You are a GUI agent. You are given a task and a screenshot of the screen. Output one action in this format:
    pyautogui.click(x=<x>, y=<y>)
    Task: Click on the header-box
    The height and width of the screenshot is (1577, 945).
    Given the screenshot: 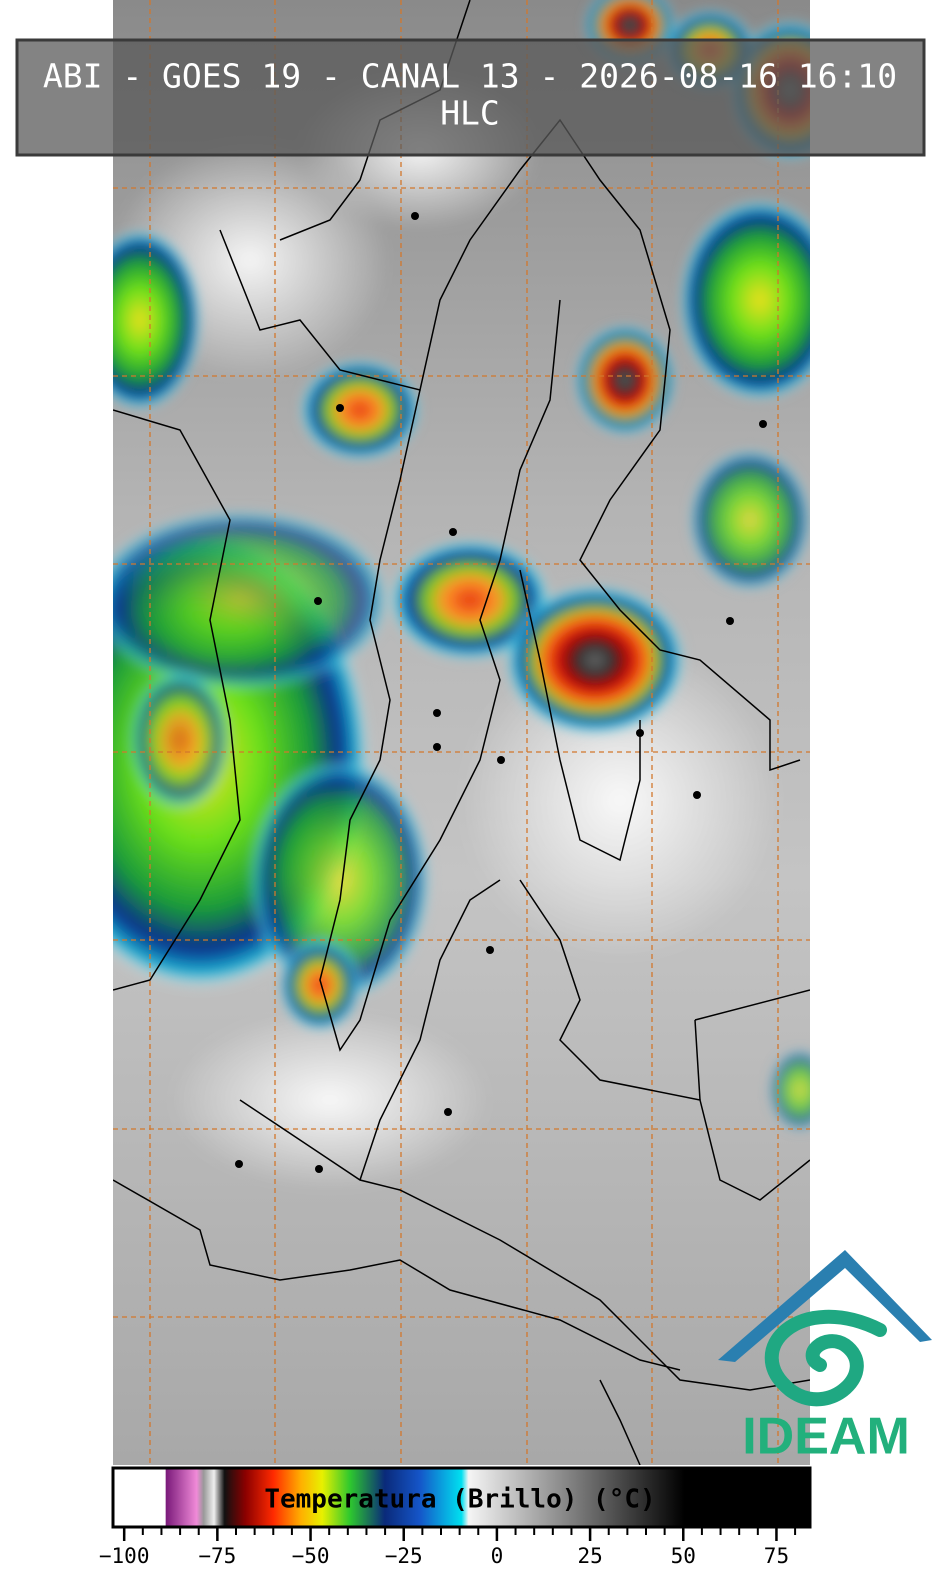 What is the action you would take?
    pyautogui.click(x=470, y=97)
    